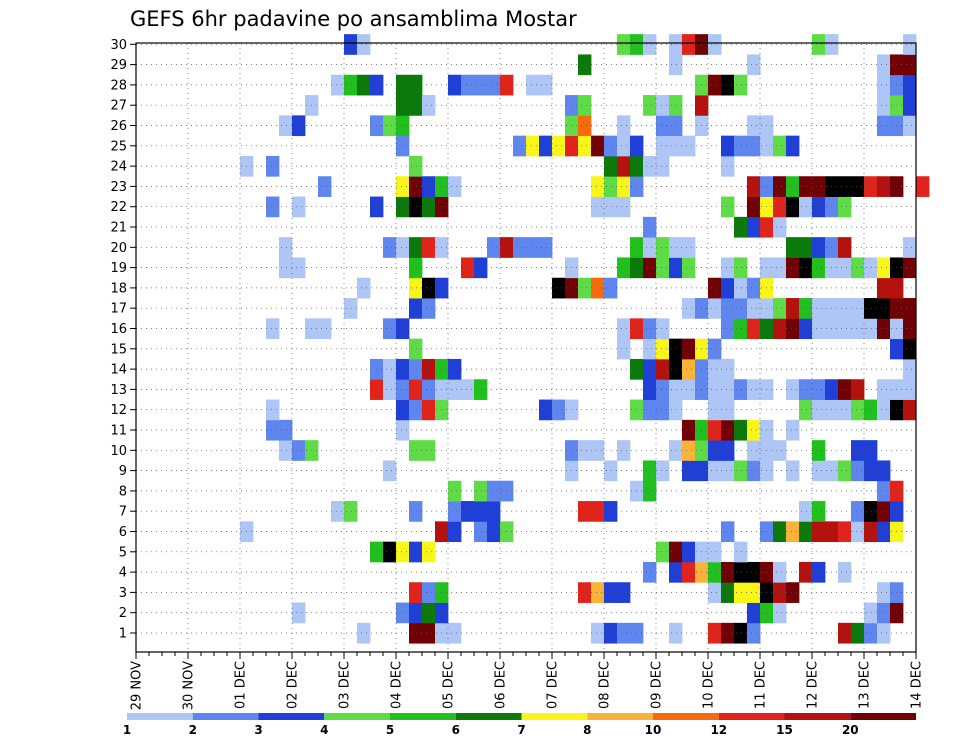  Describe the element at coordinates (353, 19) in the screenshot. I see `chart-title: GEFS 6hr padavine po ansamblima Mostar` at that location.